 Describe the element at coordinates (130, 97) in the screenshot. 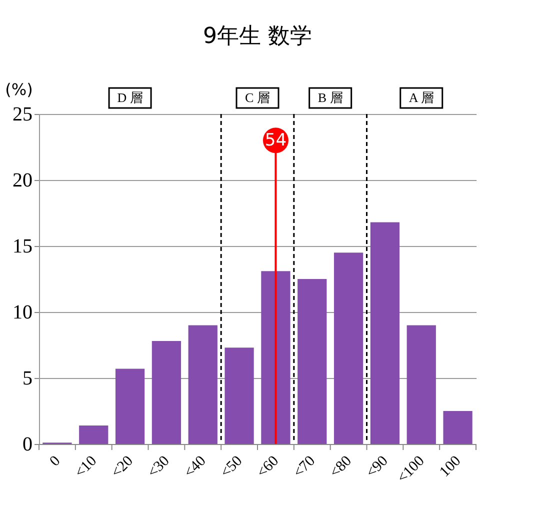

I see `band-label: D 層` at that location.